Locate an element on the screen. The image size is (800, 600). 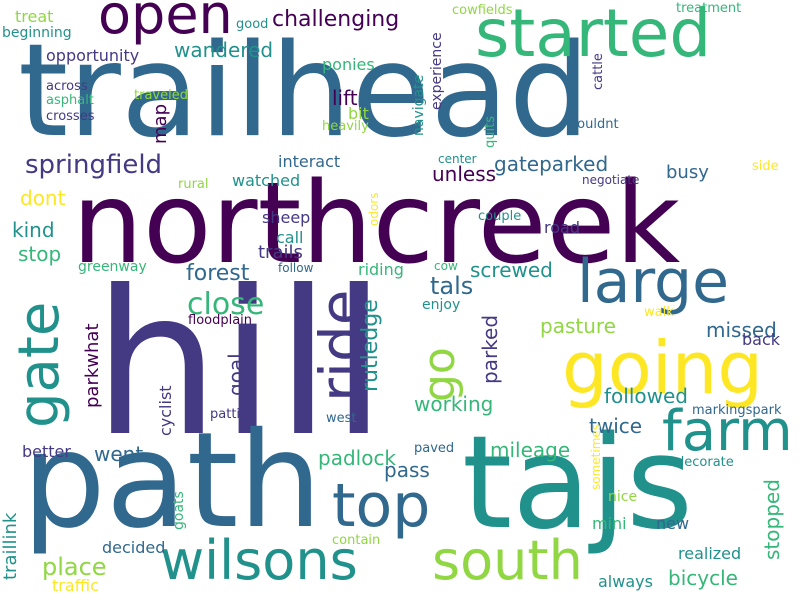
word-treat: treat is located at coordinates (34, 16).